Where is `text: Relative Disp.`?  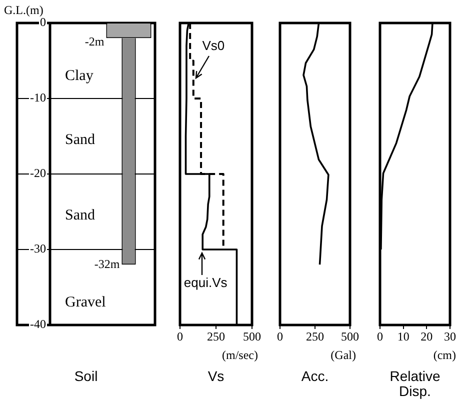 text: Relative Disp. is located at coordinates (415, 383).